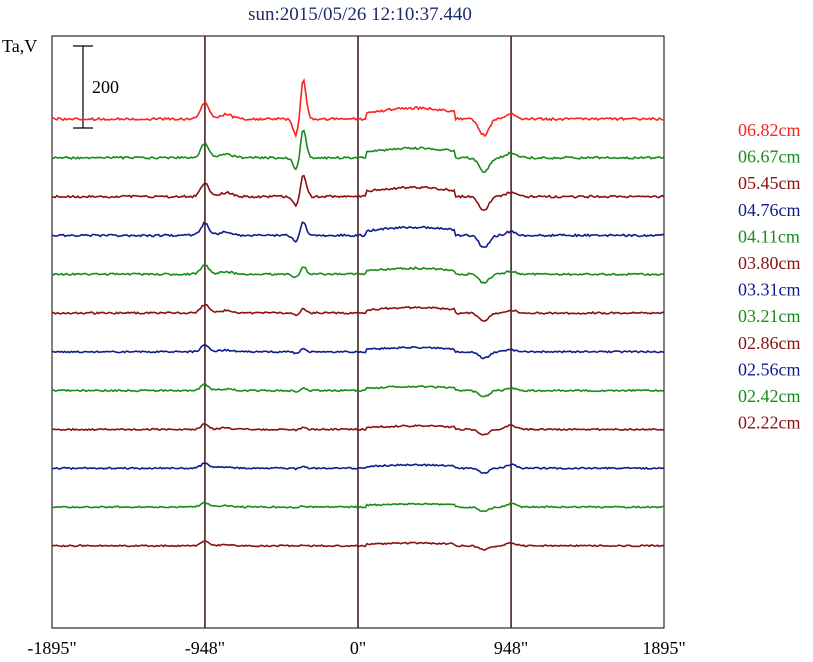  Describe the element at coordinates (663, 648) in the screenshot. I see `x-tick-label: 1895"` at that location.